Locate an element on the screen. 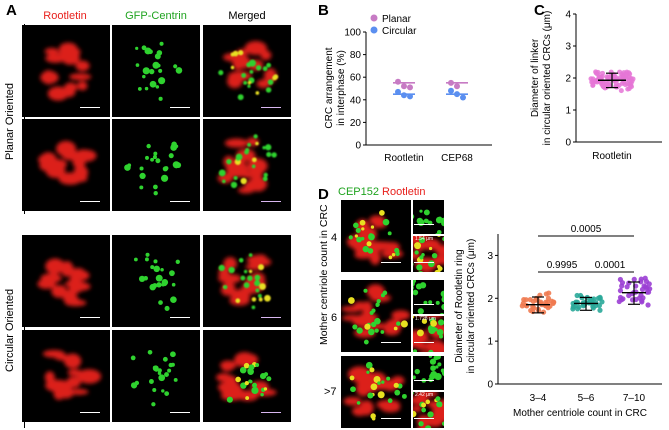  panel-label-d: D is located at coordinates (323, 194).